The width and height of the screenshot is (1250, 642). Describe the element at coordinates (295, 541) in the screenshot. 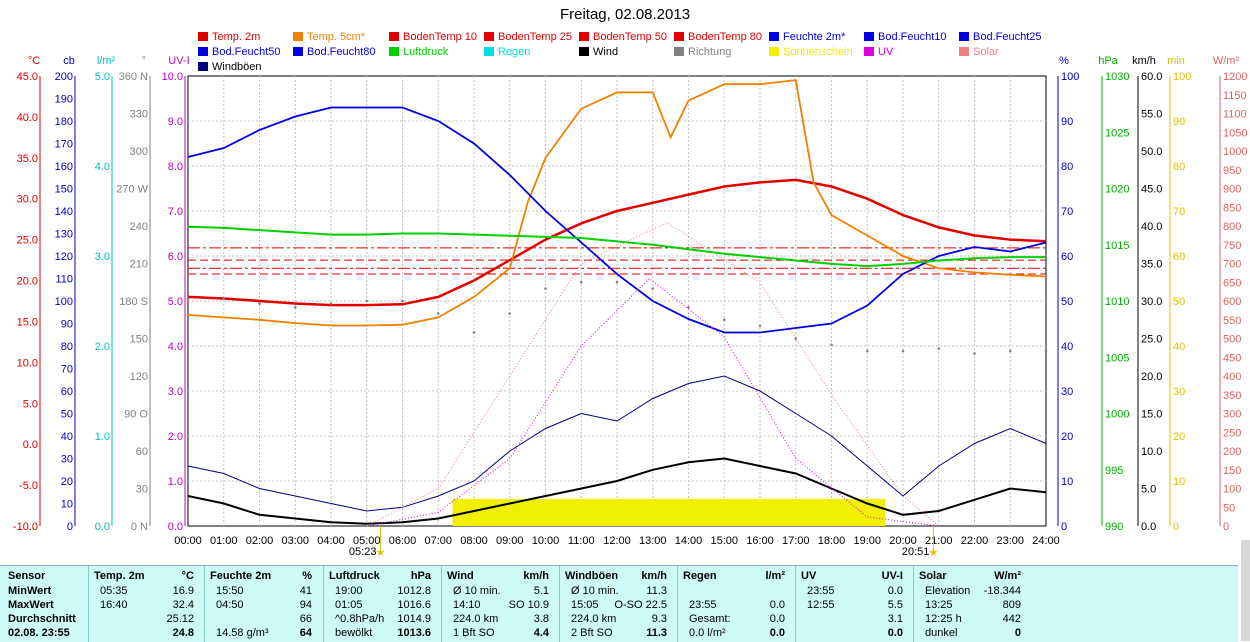

I see `x-tick-label: 03:00` at that location.